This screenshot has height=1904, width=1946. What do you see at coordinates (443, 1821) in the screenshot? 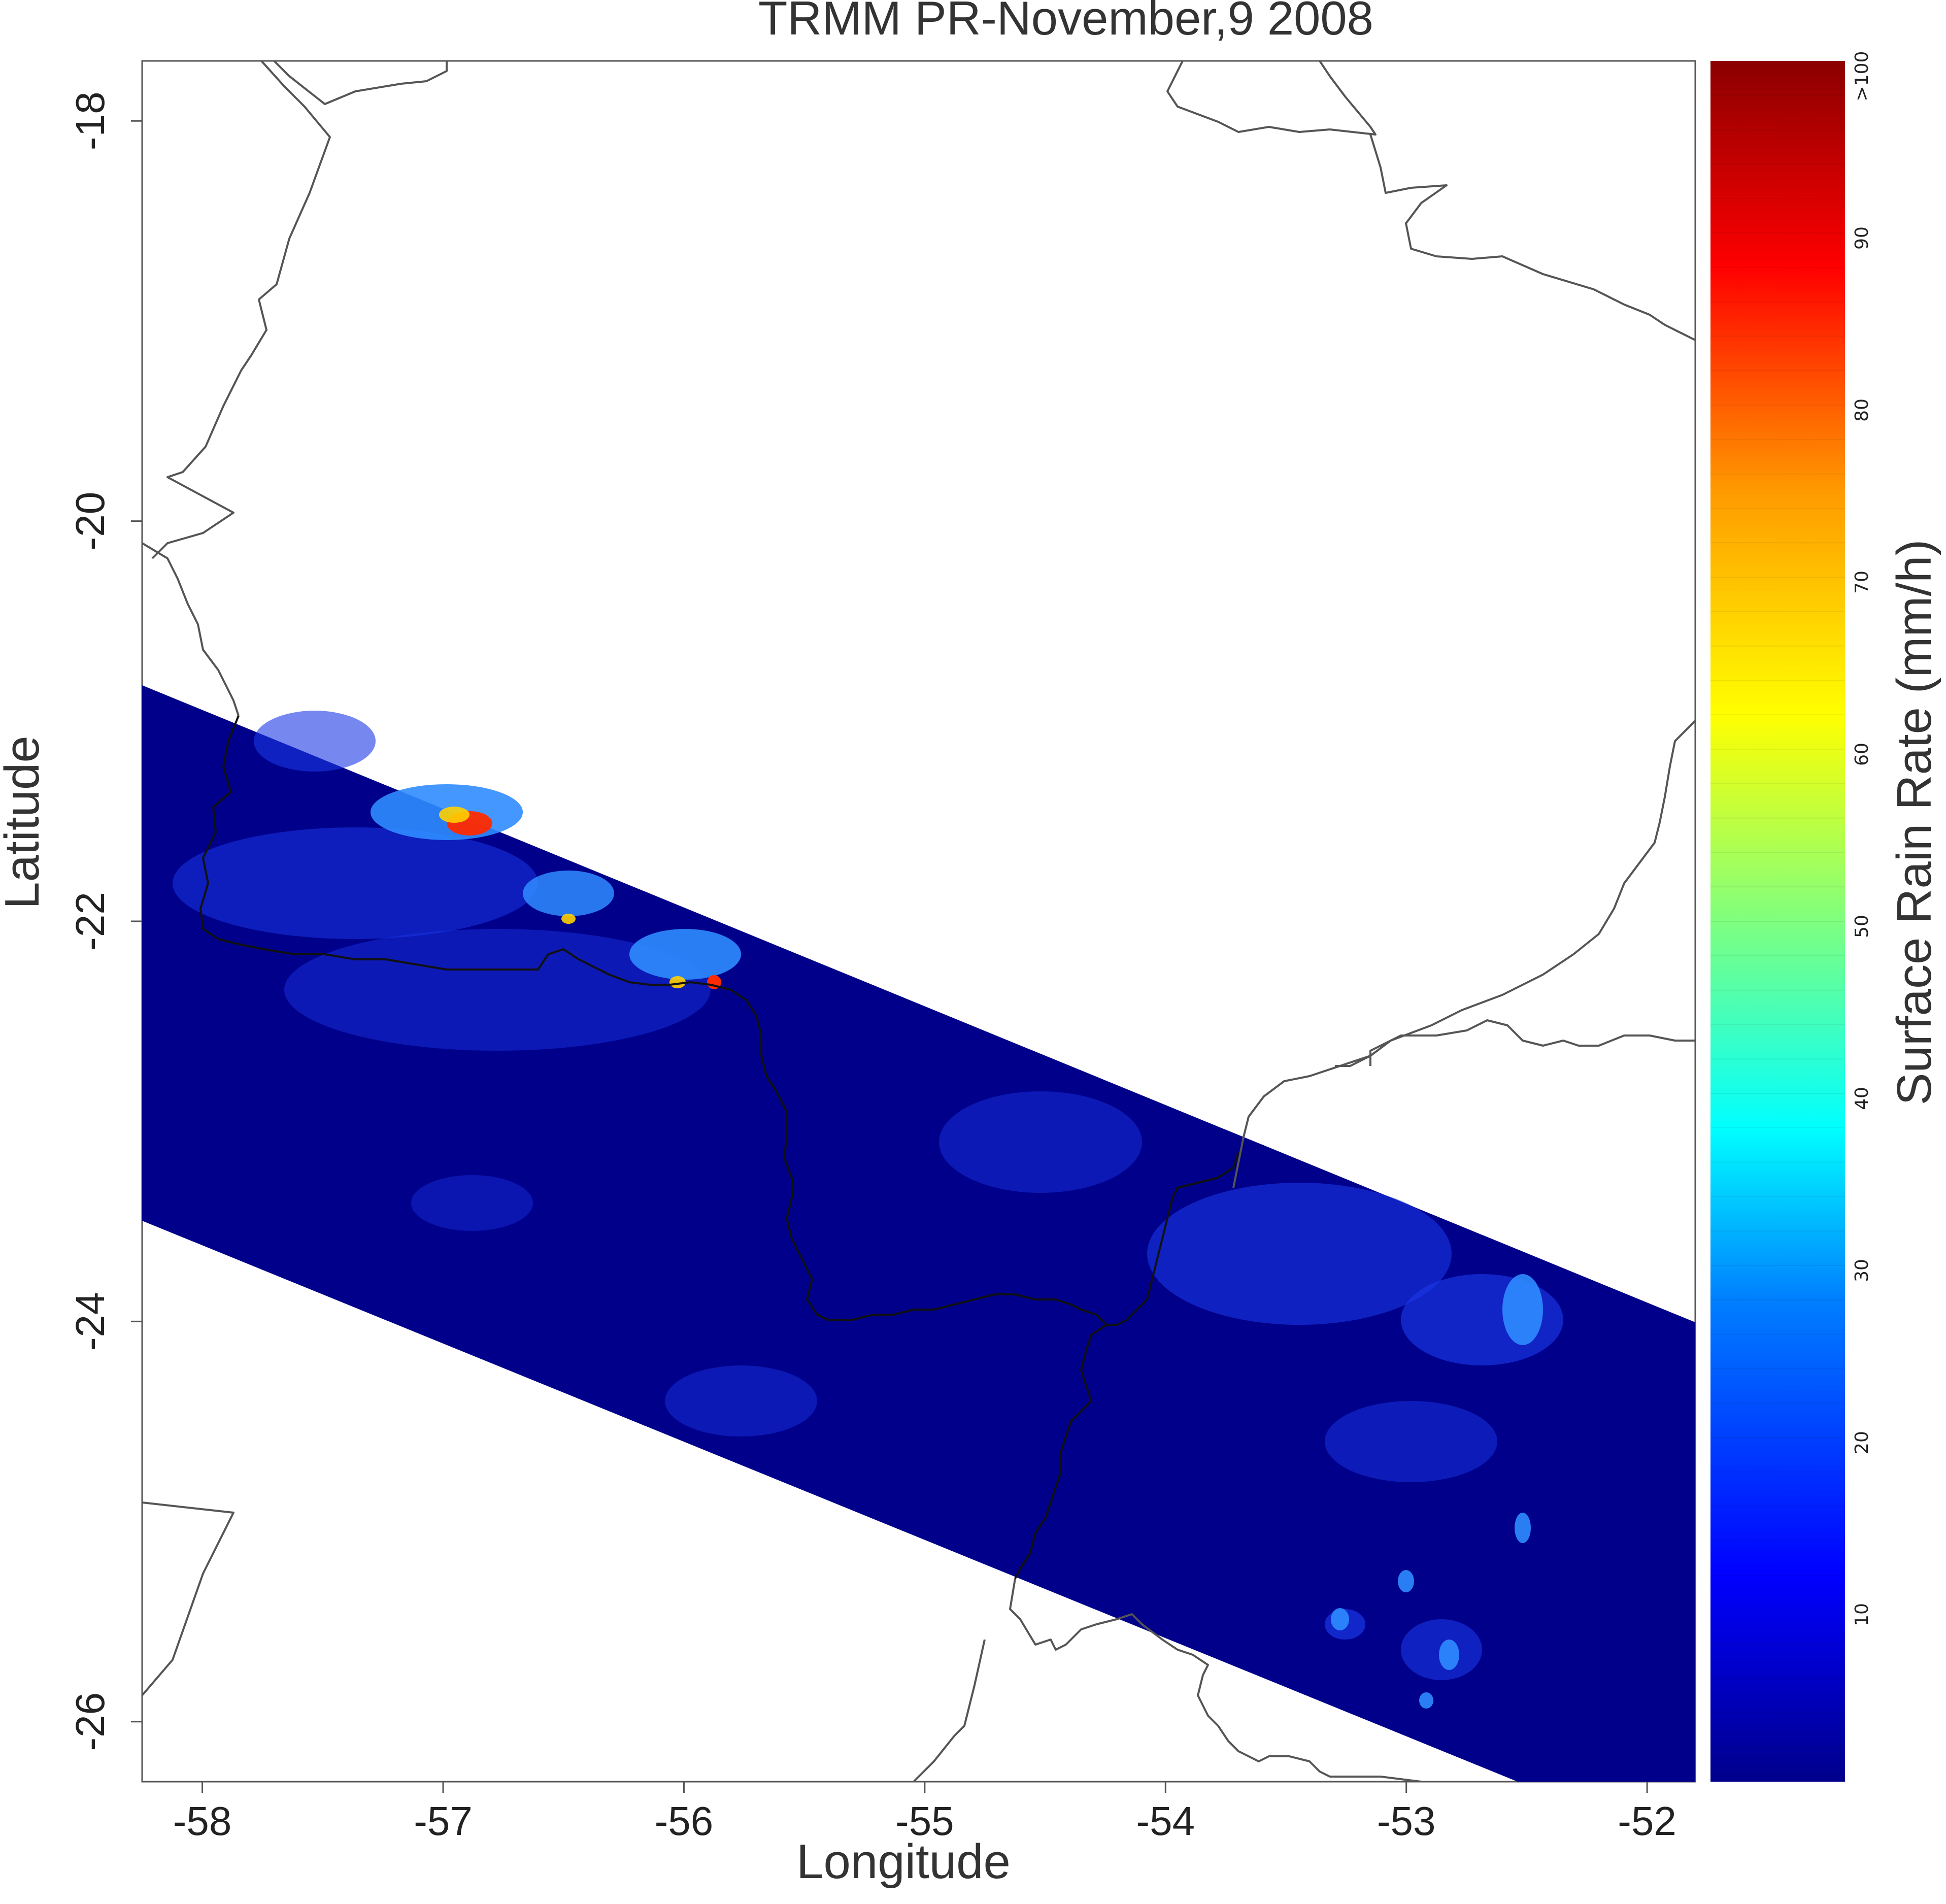
I see `x-tick-label: -57` at bounding box center [443, 1821].